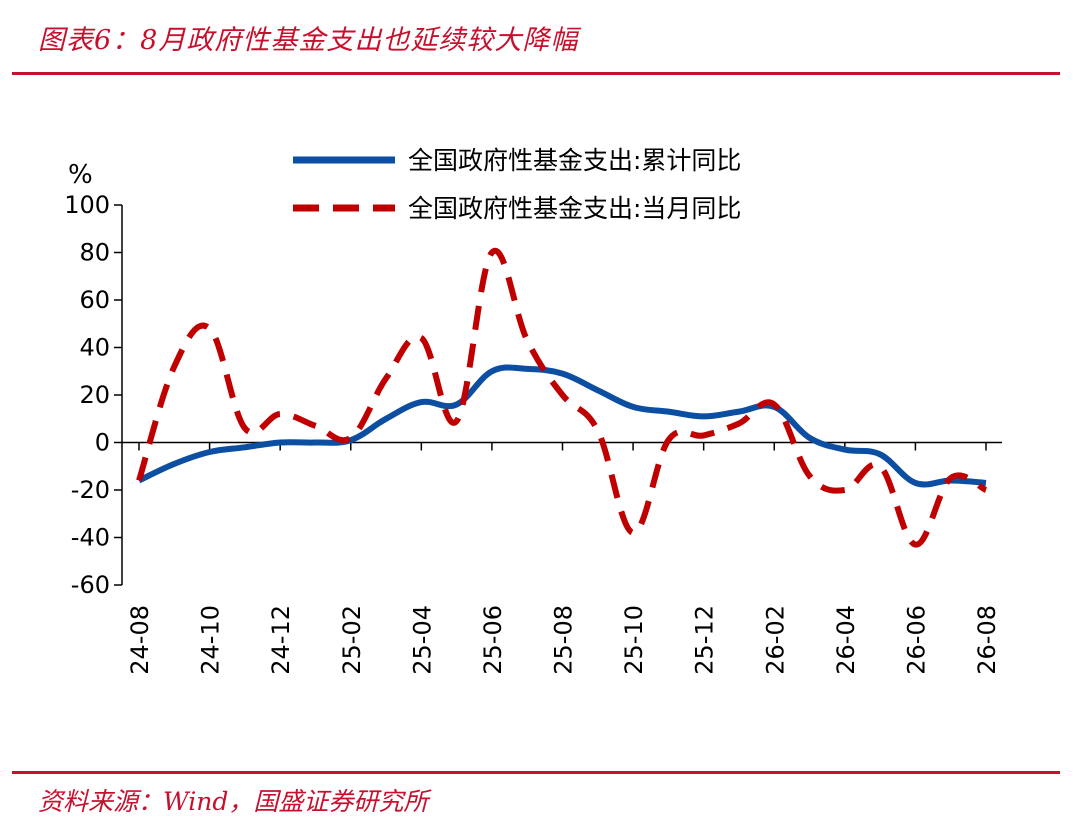 This screenshot has width=1080, height=833. What do you see at coordinates (705, 640) in the screenshot?
I see `x-tick-label: 25-12` at bounding box center [705, 640].